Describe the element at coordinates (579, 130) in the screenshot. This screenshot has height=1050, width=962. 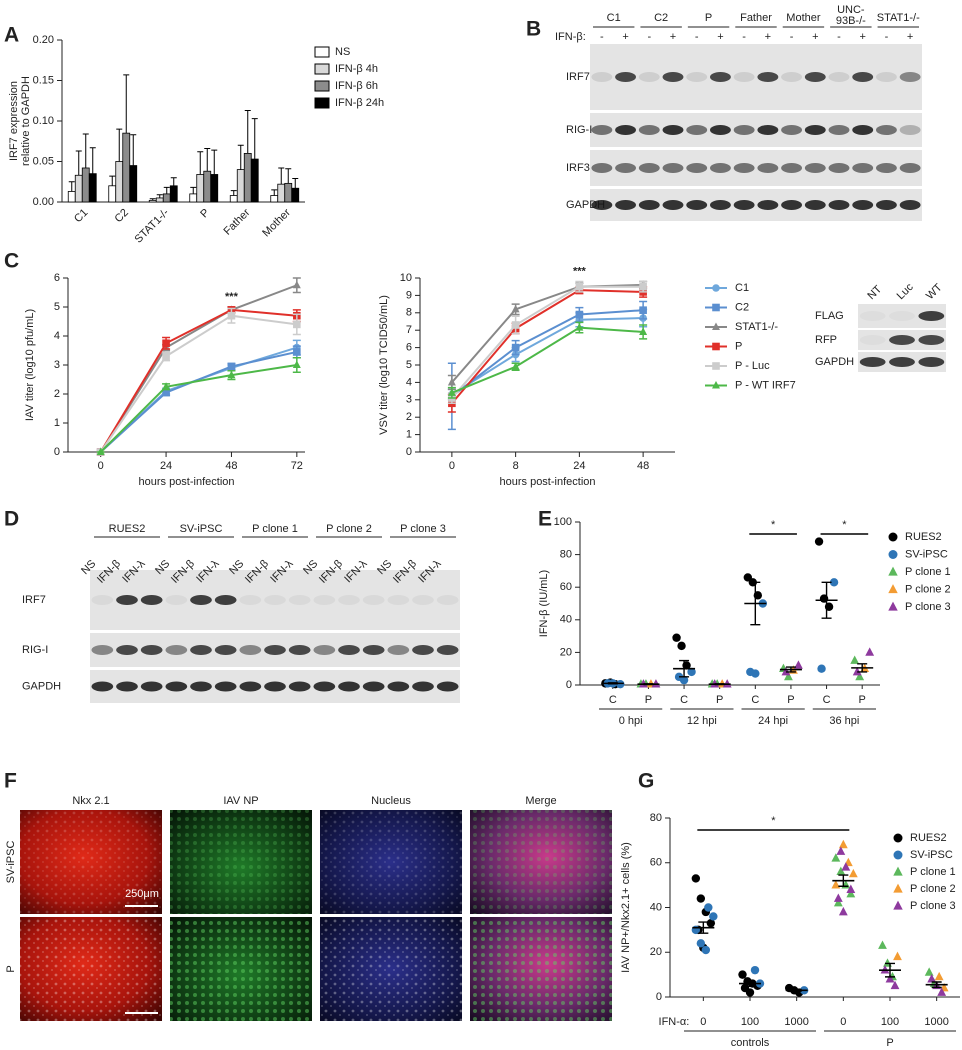
I see `blot-row-label: RIG-I` at that location.